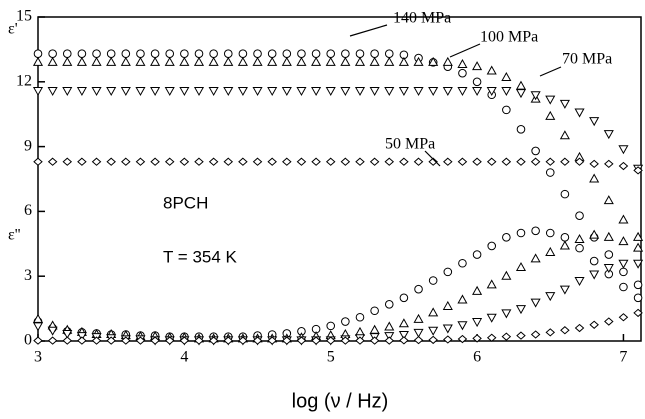 The height and width of the screenshot is (419, 645). What do you see at coordinates (38, 357) in the screenshot?
I see `x-tick-label: 3` at bounding box center [38, 357].